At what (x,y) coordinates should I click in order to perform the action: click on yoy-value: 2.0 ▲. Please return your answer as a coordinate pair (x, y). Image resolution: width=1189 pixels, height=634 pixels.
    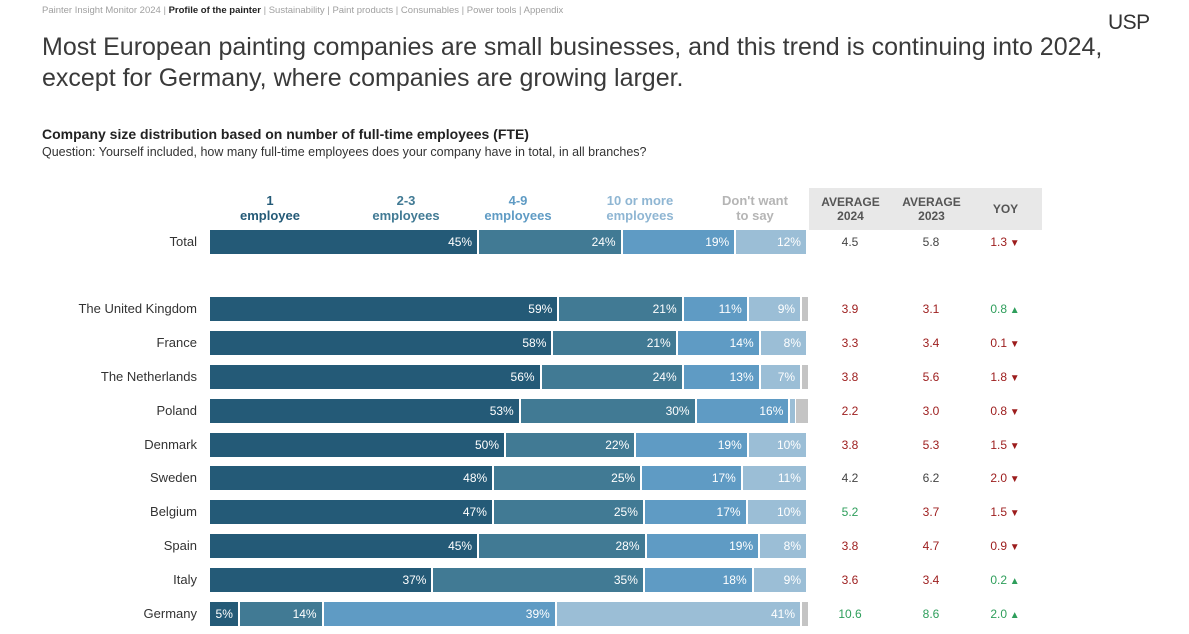
    Looking at the image, I should click on (1005, 614).